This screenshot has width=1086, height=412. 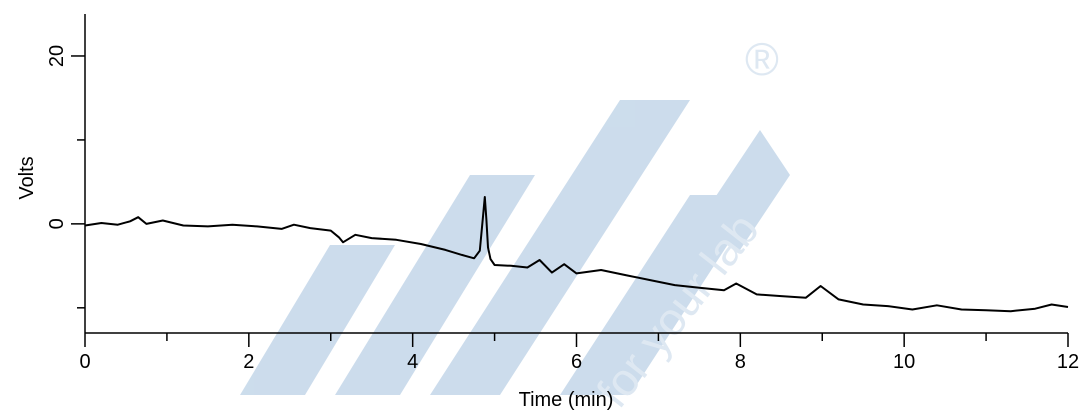 I want to click on x-axis-ticks: 0 2 4 6 8 10 12, so click(x=579, y=353).